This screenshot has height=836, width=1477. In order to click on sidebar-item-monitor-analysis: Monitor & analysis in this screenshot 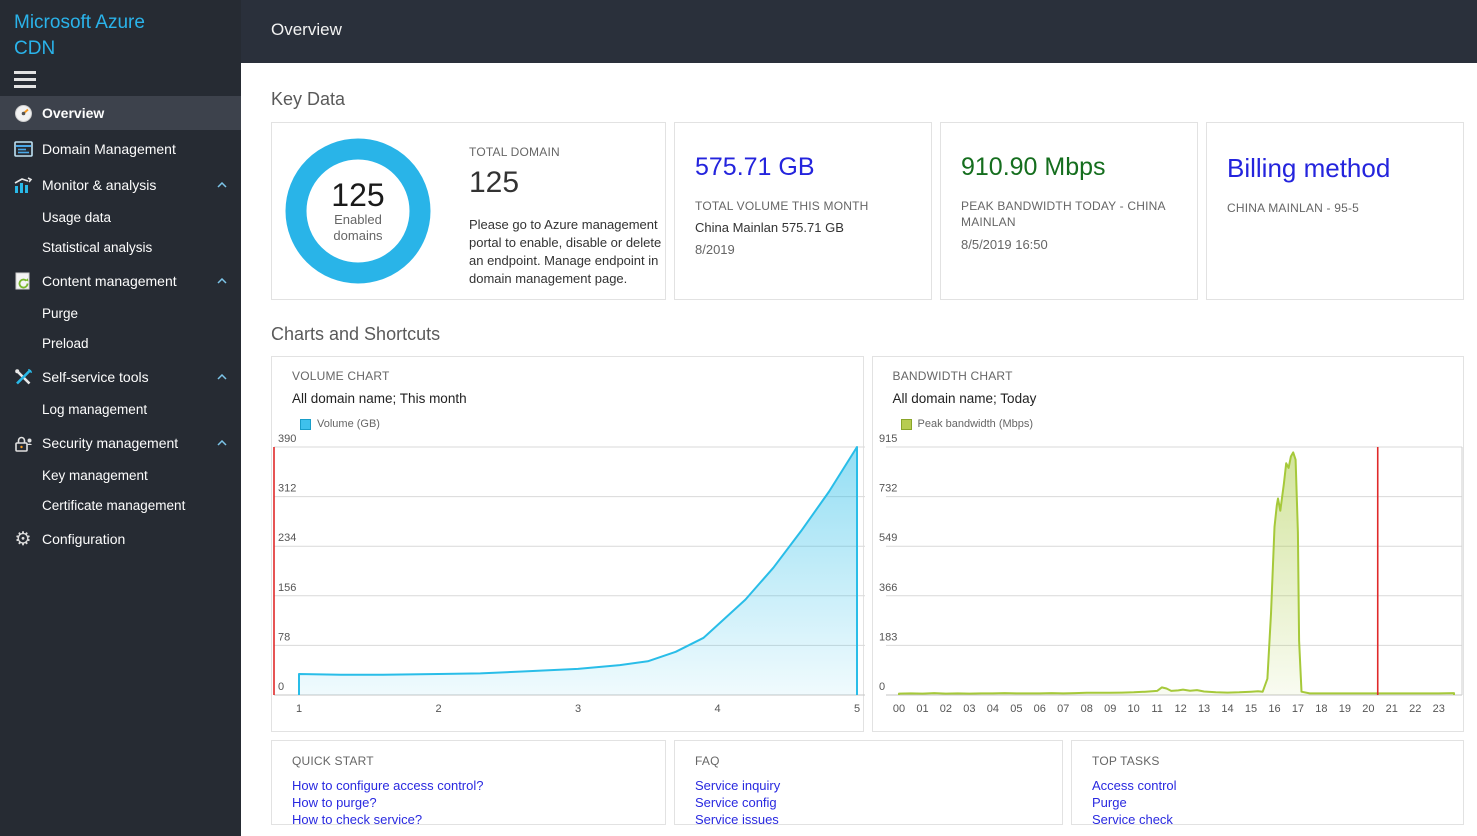, I will do `click(120, 185)`.